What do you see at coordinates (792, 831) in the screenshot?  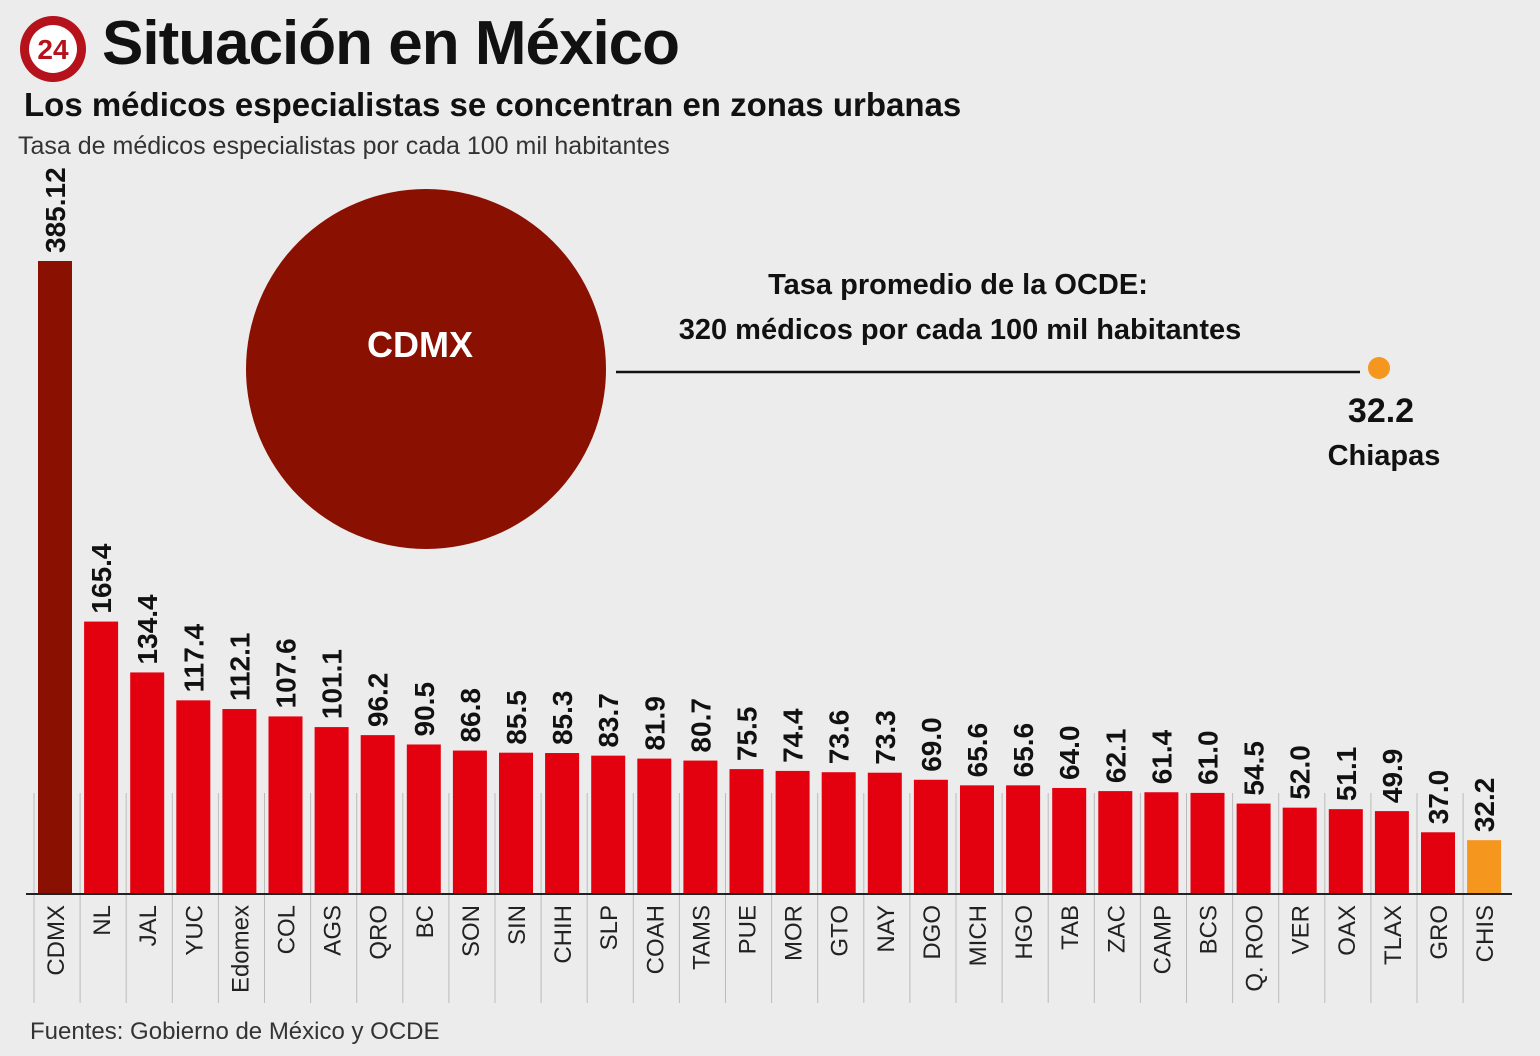 I see `bar-mor` at bounding box center [792, 831].